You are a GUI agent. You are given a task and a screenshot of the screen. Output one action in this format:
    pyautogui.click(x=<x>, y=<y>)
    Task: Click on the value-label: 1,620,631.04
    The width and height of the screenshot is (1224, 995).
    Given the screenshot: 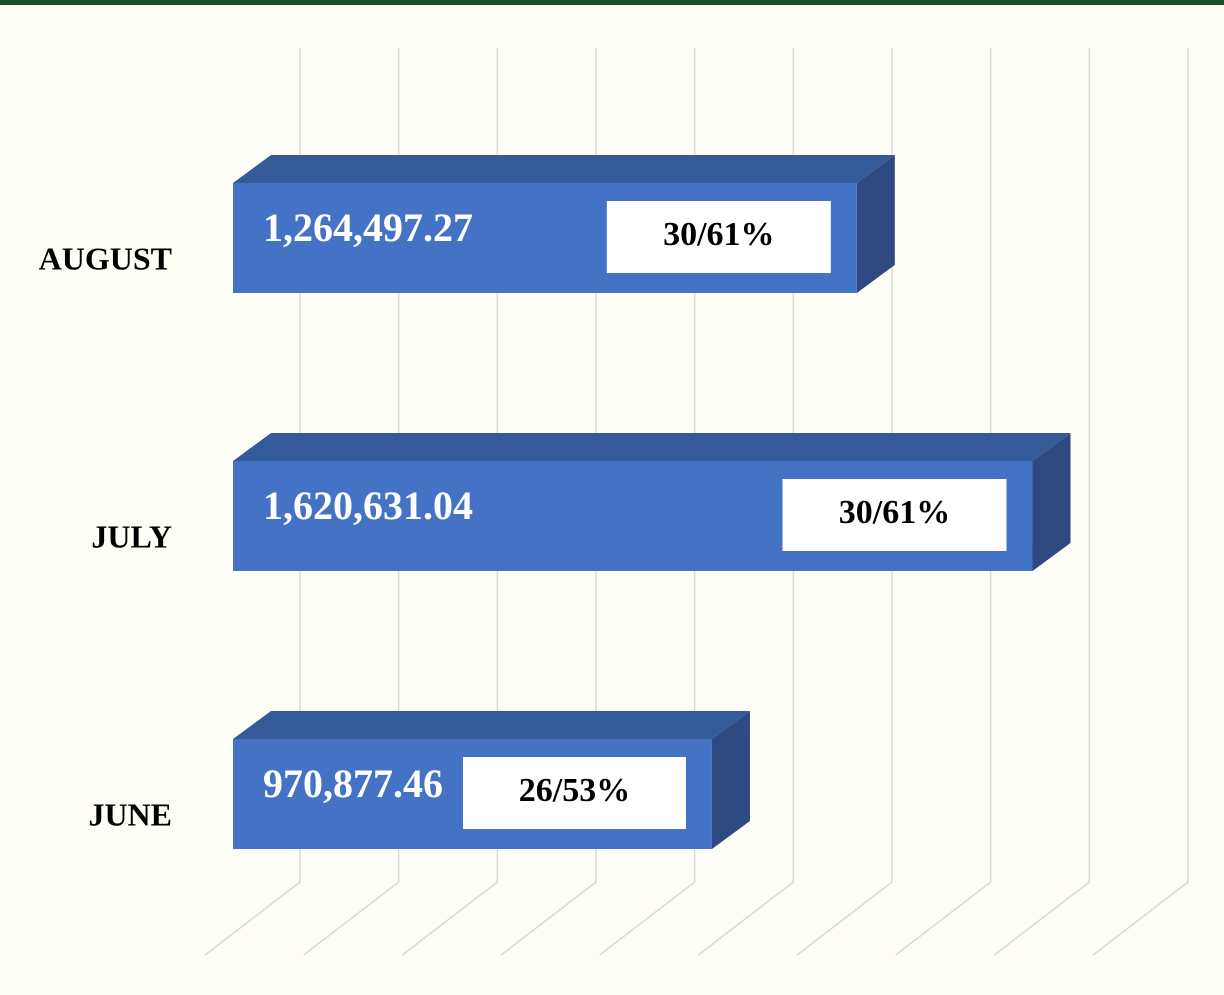 What is the action you would take?
    pyautogui.click(x=368, y=505)
    